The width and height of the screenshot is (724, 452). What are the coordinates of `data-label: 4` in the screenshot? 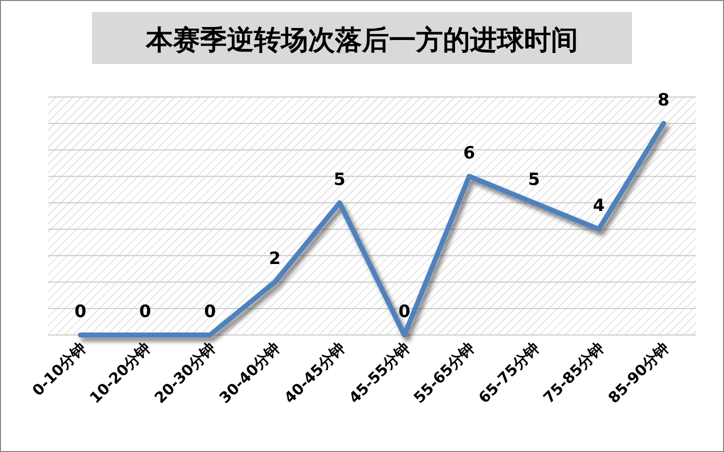 It's located at (598, 206).